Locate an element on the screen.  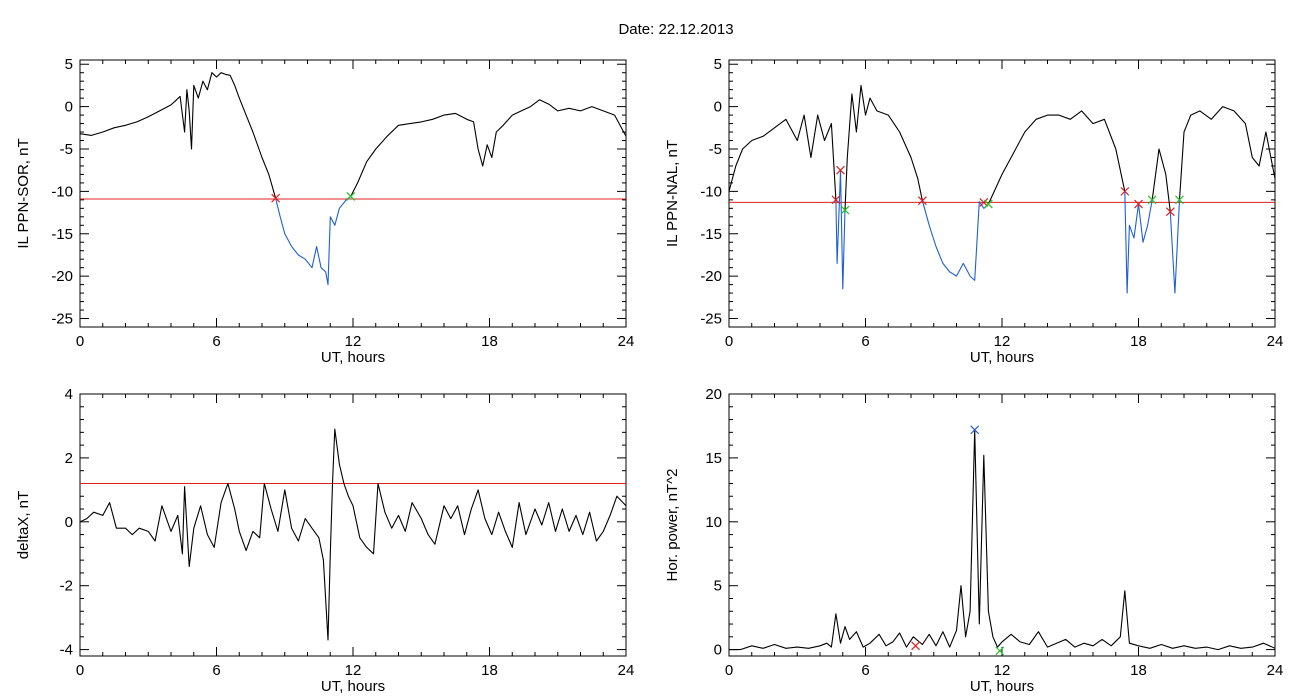
y-tick-label: 4 is located at coordinates (69, 394).